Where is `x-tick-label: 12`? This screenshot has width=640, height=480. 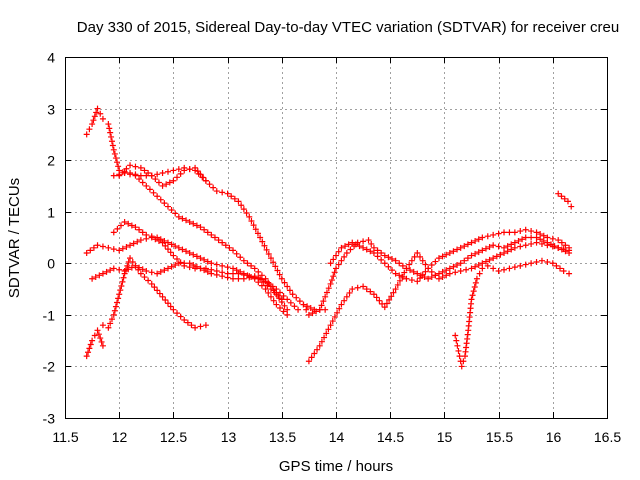 x-tick-label: 12 is located at coordinates (120, 437).